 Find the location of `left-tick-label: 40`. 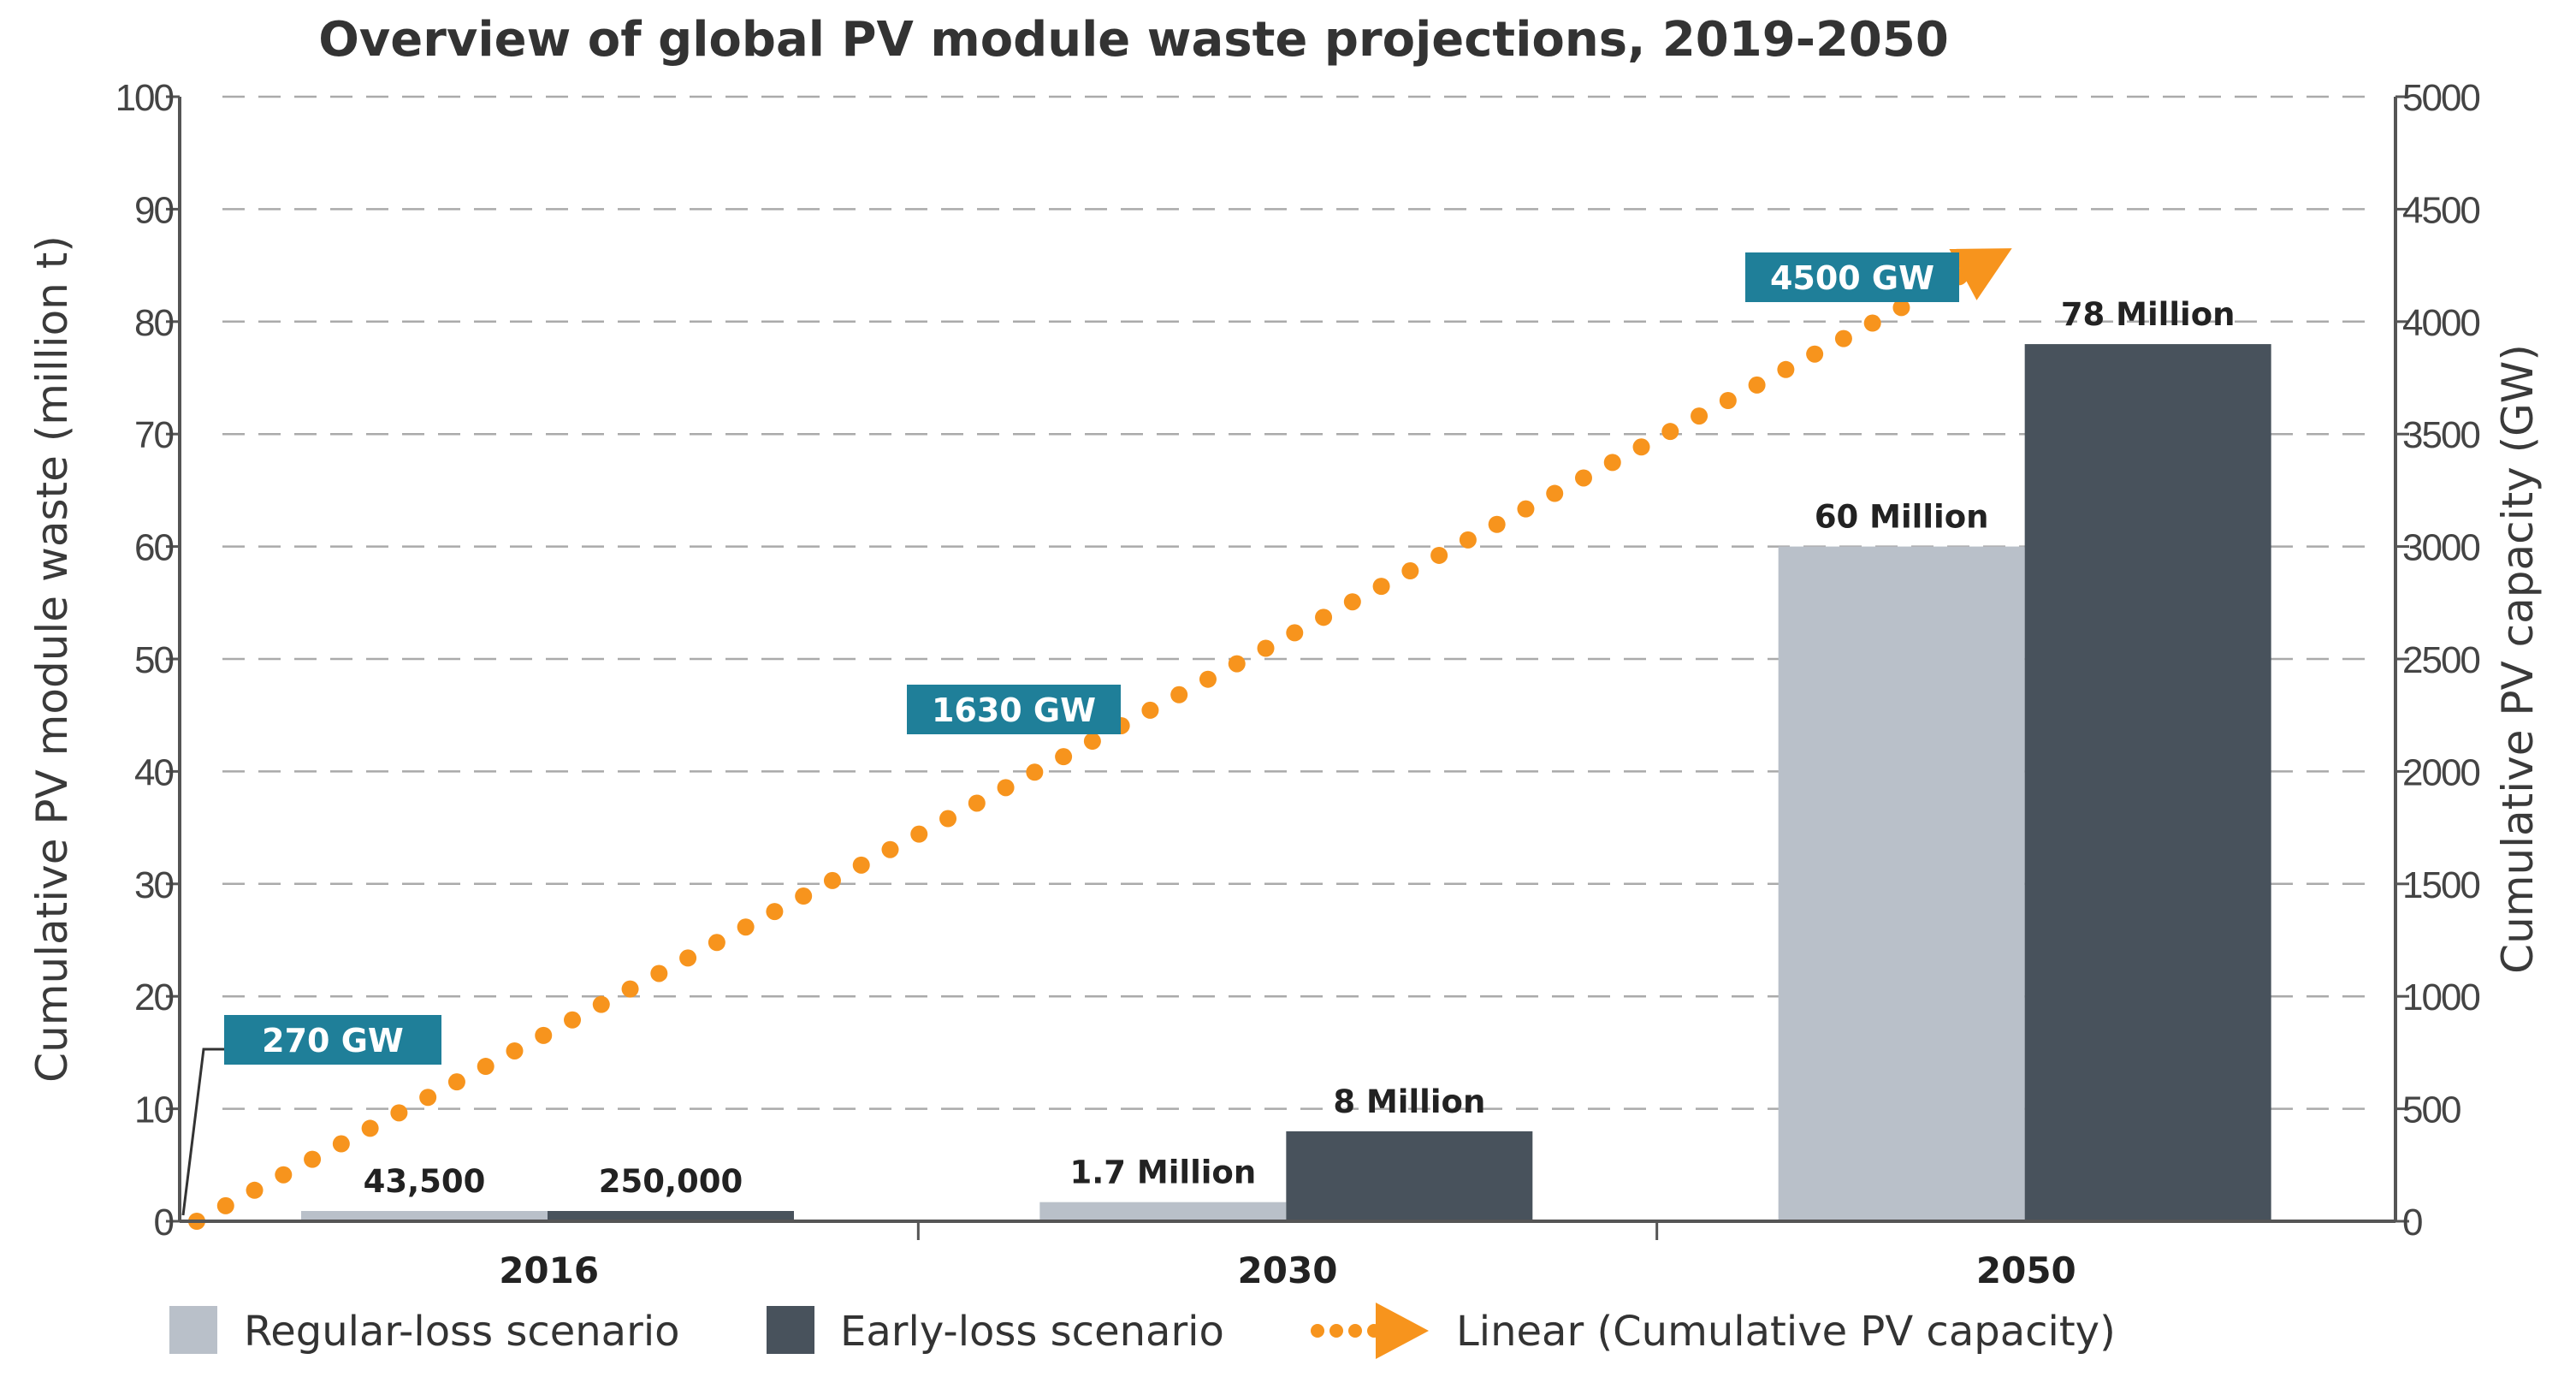

left-tick-label: 40 is located at coordinates (153, 772).